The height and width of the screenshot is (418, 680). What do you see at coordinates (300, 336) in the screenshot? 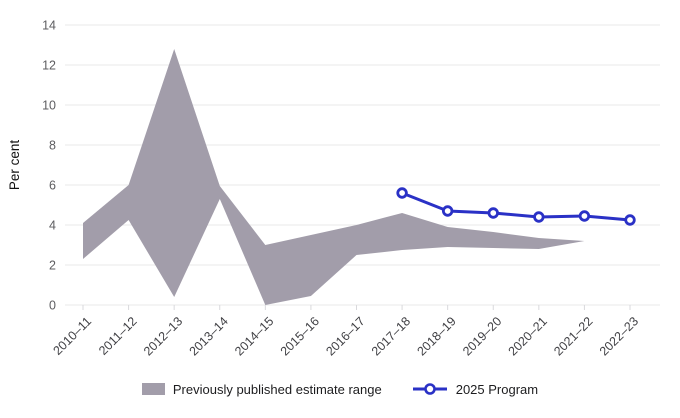
I see `x-tick-label: 2015–16` at bounding box center [300, 336].